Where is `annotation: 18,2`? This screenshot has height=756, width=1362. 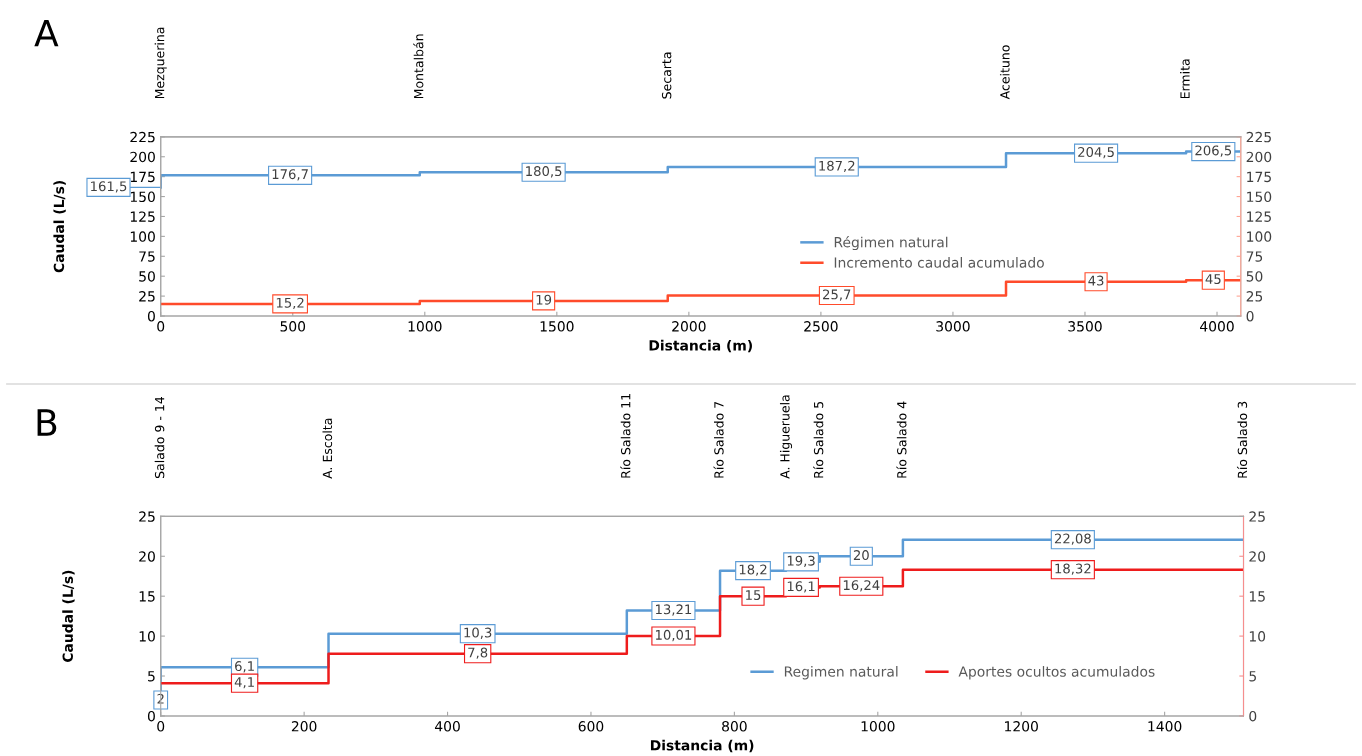 annotation: 18,2 is located at coordinates (753, 570).